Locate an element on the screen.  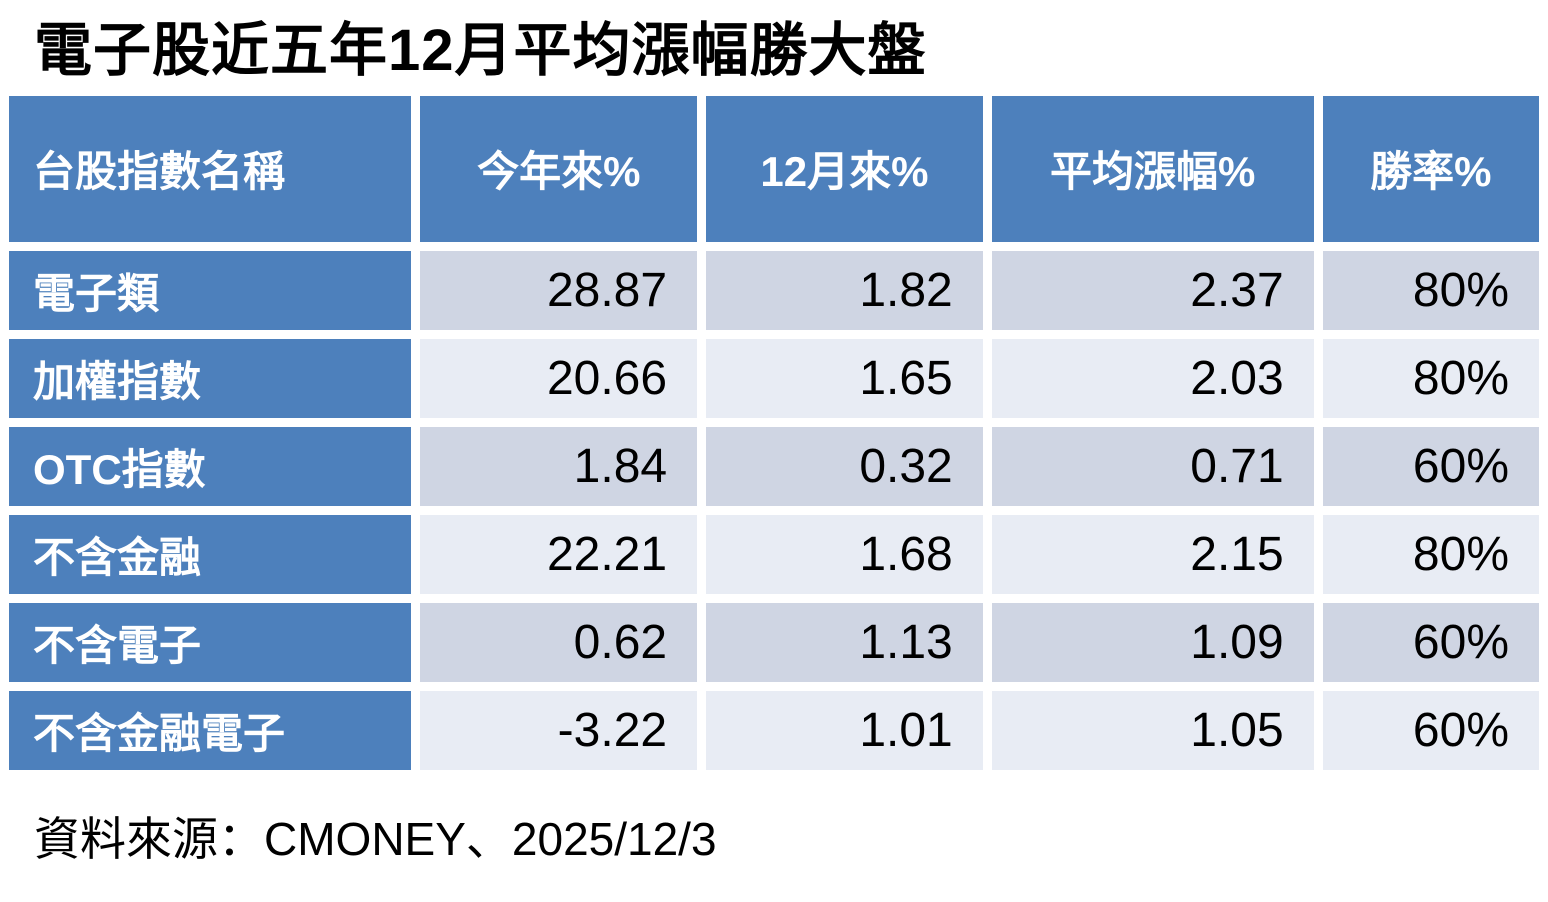
cell-average-gain: 0.71 is located at coordinates (1152, 466).